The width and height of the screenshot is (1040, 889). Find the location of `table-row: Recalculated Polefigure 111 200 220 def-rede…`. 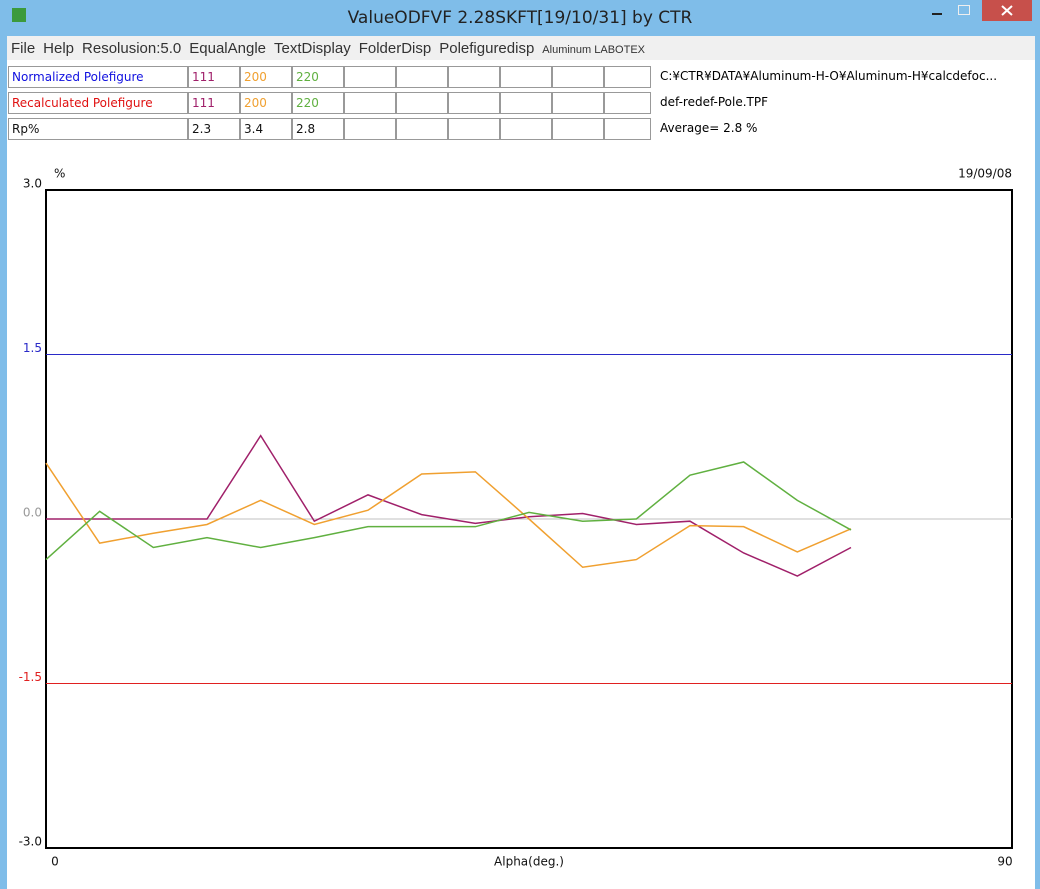

table-row: Recalculated Polefigure 111 200 220 def-rede… is located at coordinates (520, 104).